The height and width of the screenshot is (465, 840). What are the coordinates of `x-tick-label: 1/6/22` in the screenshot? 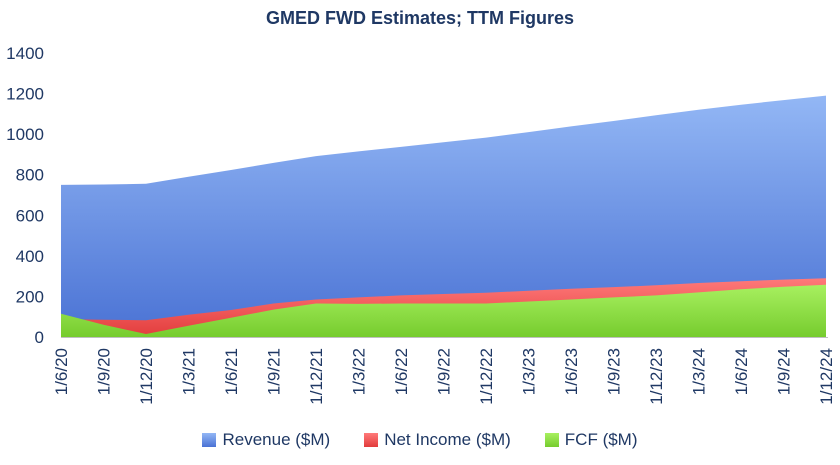 It's located at (401, 371).